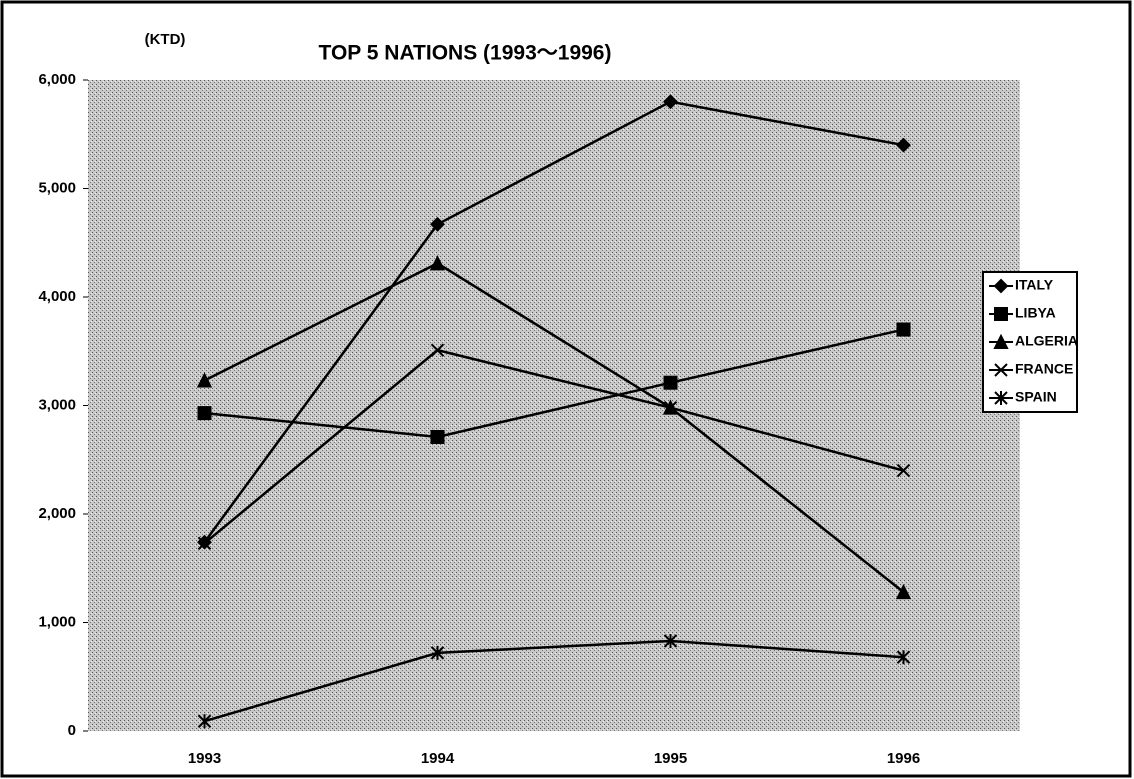  I want to click on x-tick-label: 1995, so click(670, 758).